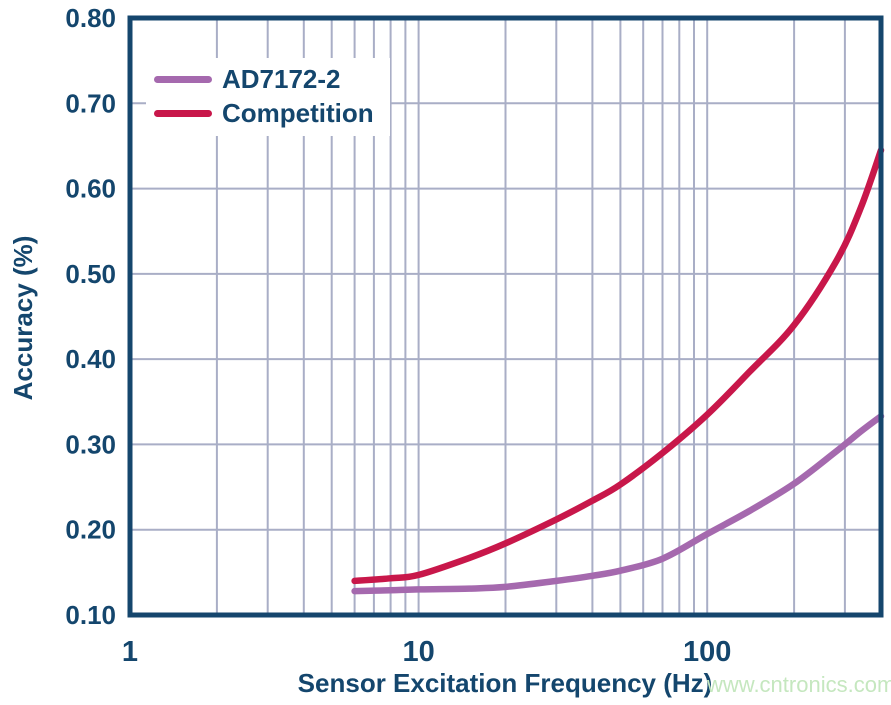 The height and width of the screenshot is (705, 891). I want to click on y-tick-label: 0.40, so click(90, 359).